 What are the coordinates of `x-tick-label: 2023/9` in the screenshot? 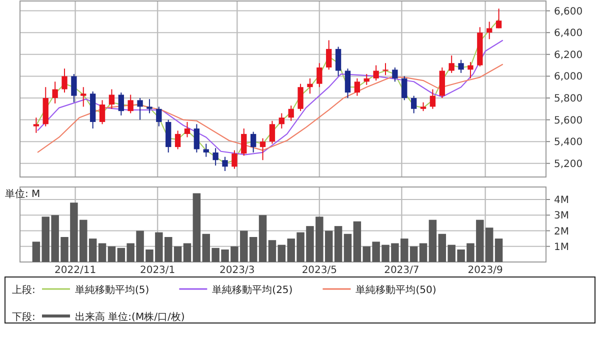 It's located at (485, 270).